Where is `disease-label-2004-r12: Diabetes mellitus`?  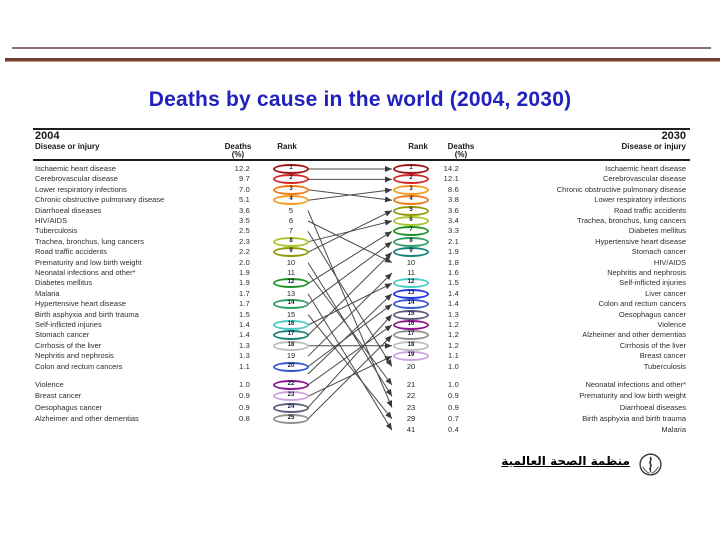 disease-label-2004-r12: Diabetes mellitus is located at coordinates (64, 283).